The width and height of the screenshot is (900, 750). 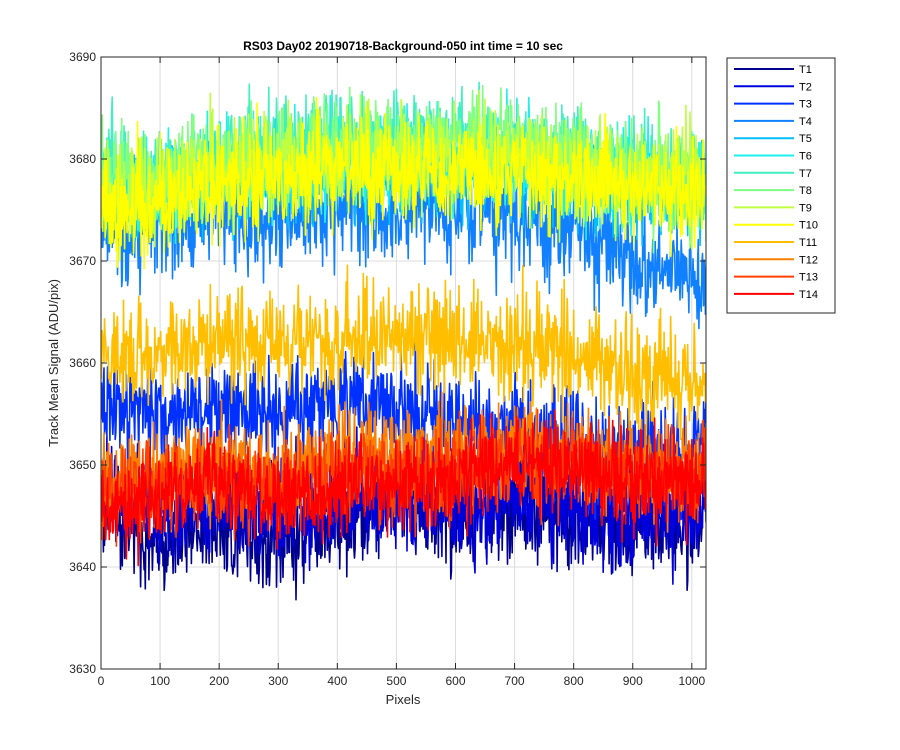 I want to click on legend-label-t11: T11, so click(x=808, y=243).